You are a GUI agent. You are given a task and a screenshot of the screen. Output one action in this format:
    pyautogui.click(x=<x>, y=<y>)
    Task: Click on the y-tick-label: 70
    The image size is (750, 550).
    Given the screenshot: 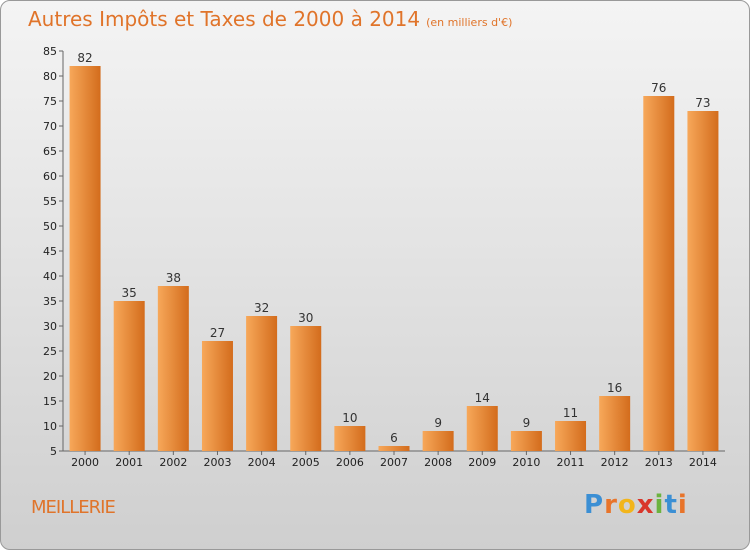 What is the action you would take?
    pyautogui.click(x=50, y=126)
    